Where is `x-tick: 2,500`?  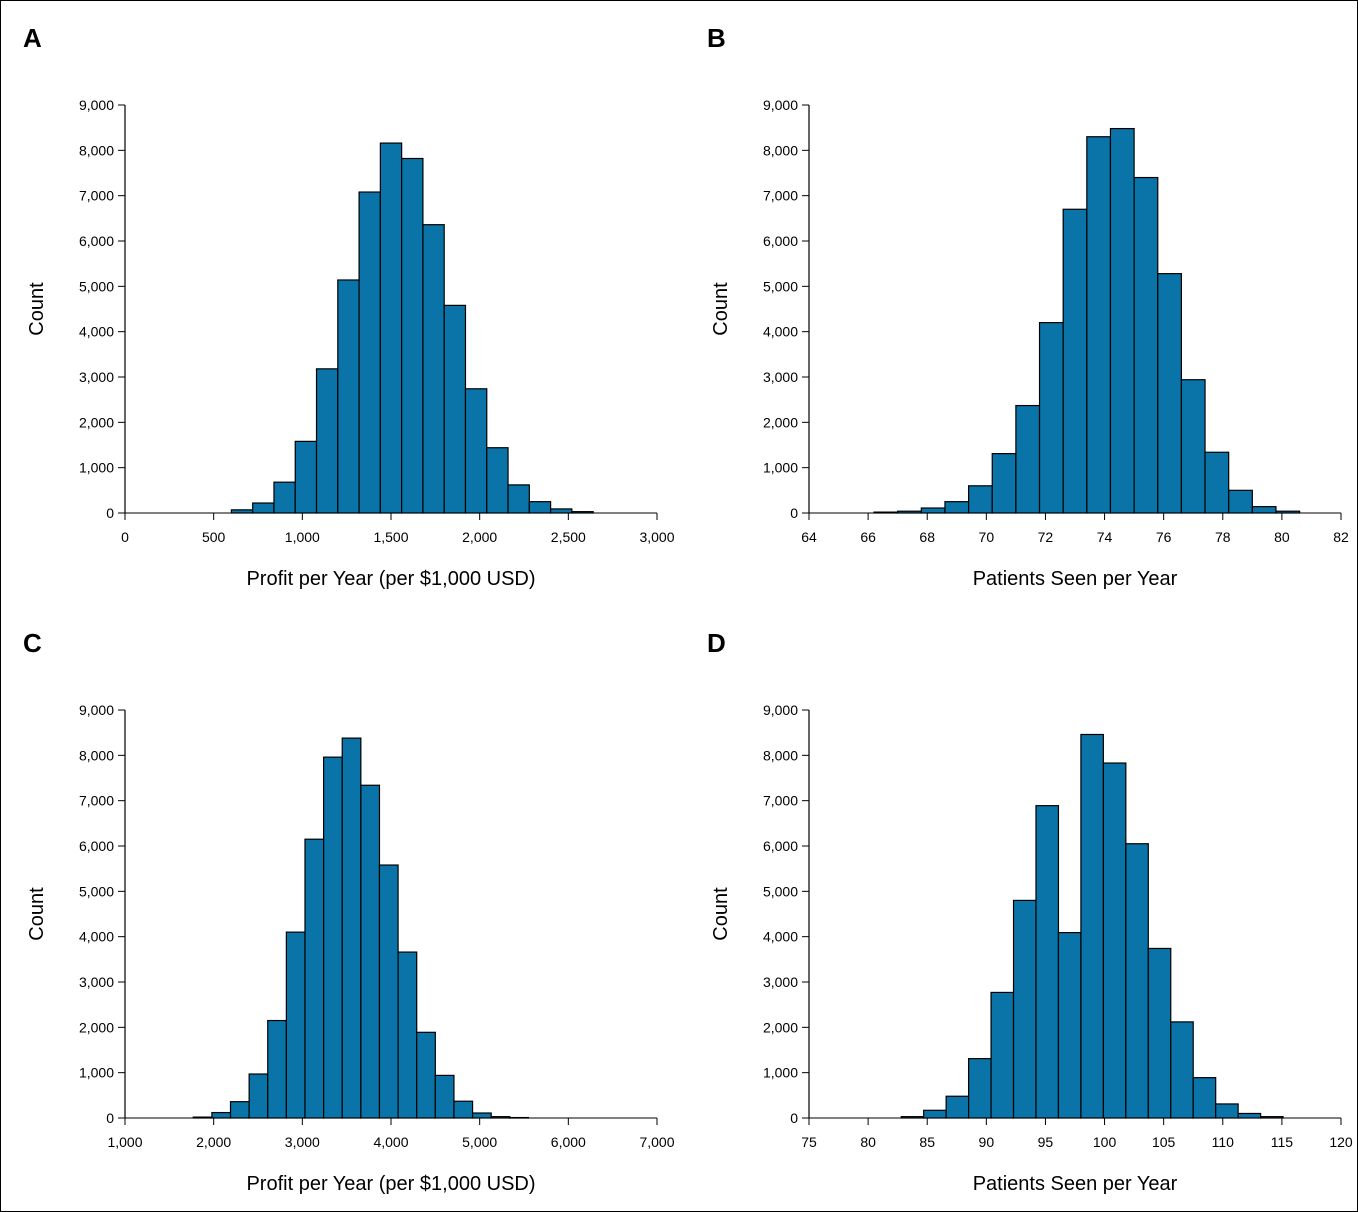 x-tick: 2,500 is located at coordinates (568, 529).